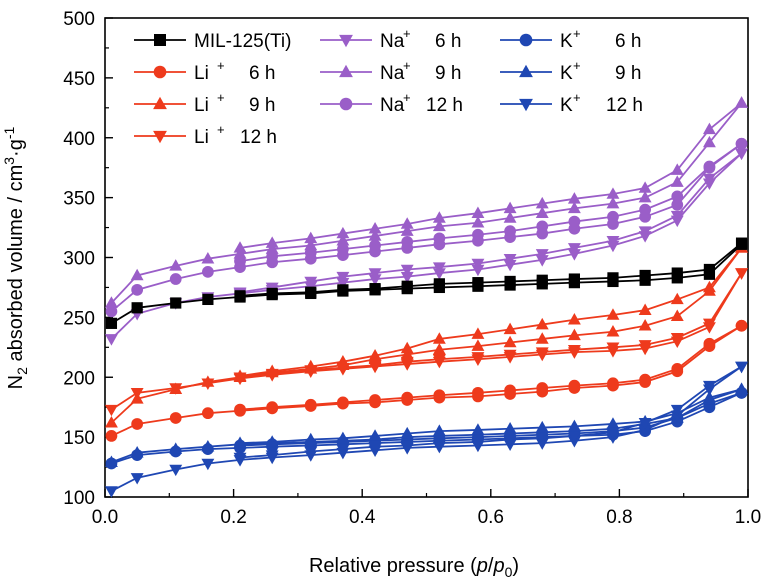 This screenshot has height=588, width=768. I want to click on x-tick-label: 0.0, so click(105, 517).